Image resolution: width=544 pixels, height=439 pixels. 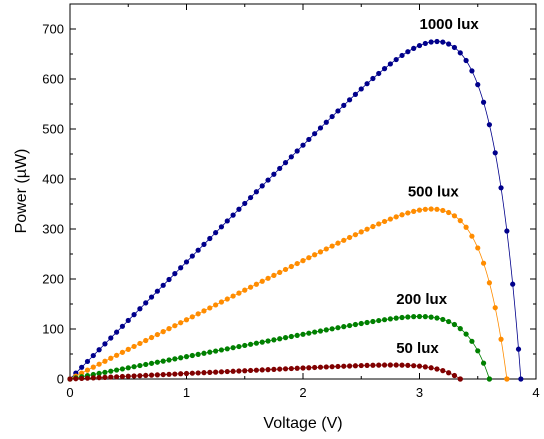 What do you see at coordinates (422, 299) in the screenshot?
I see `series-label: 200 lux` at bounding box center [422, 299].